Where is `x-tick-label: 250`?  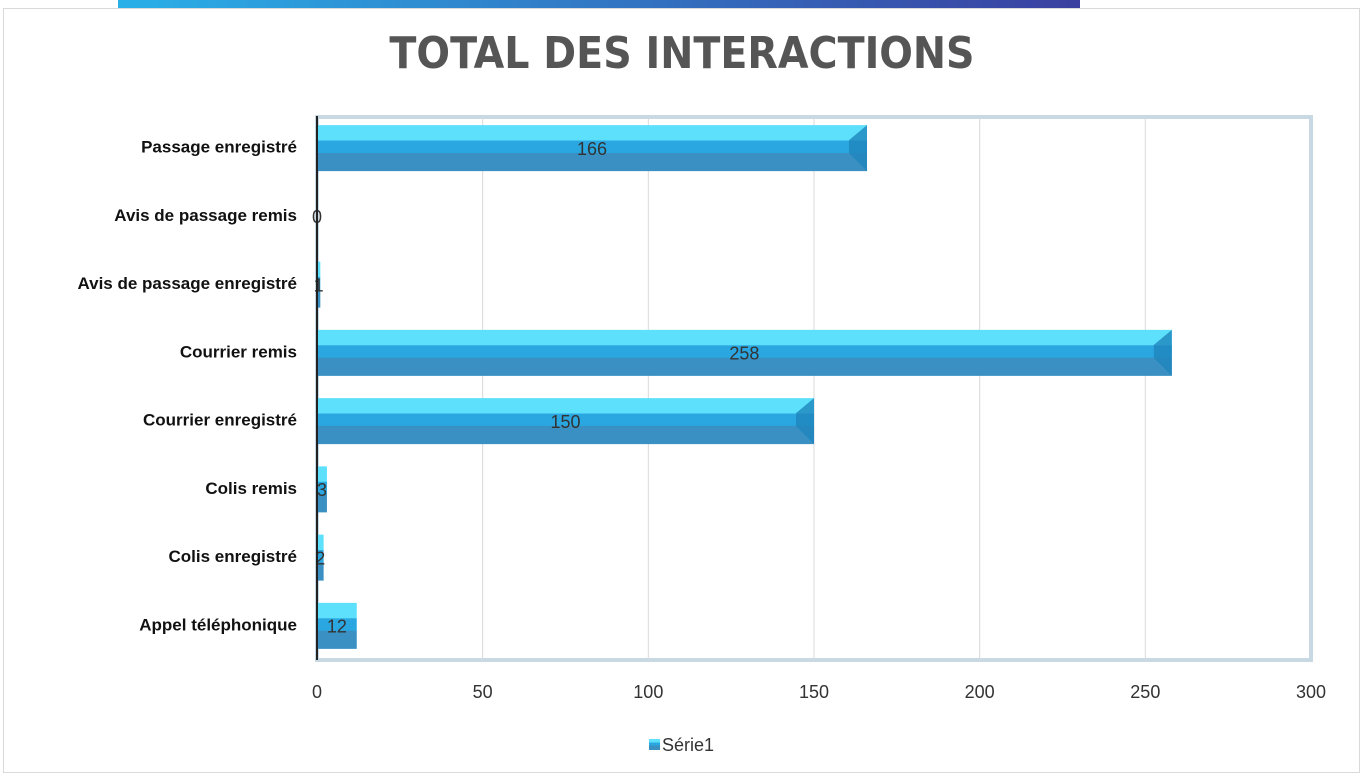 x-tick-label: 250 is located at coordinates (1145, 692).